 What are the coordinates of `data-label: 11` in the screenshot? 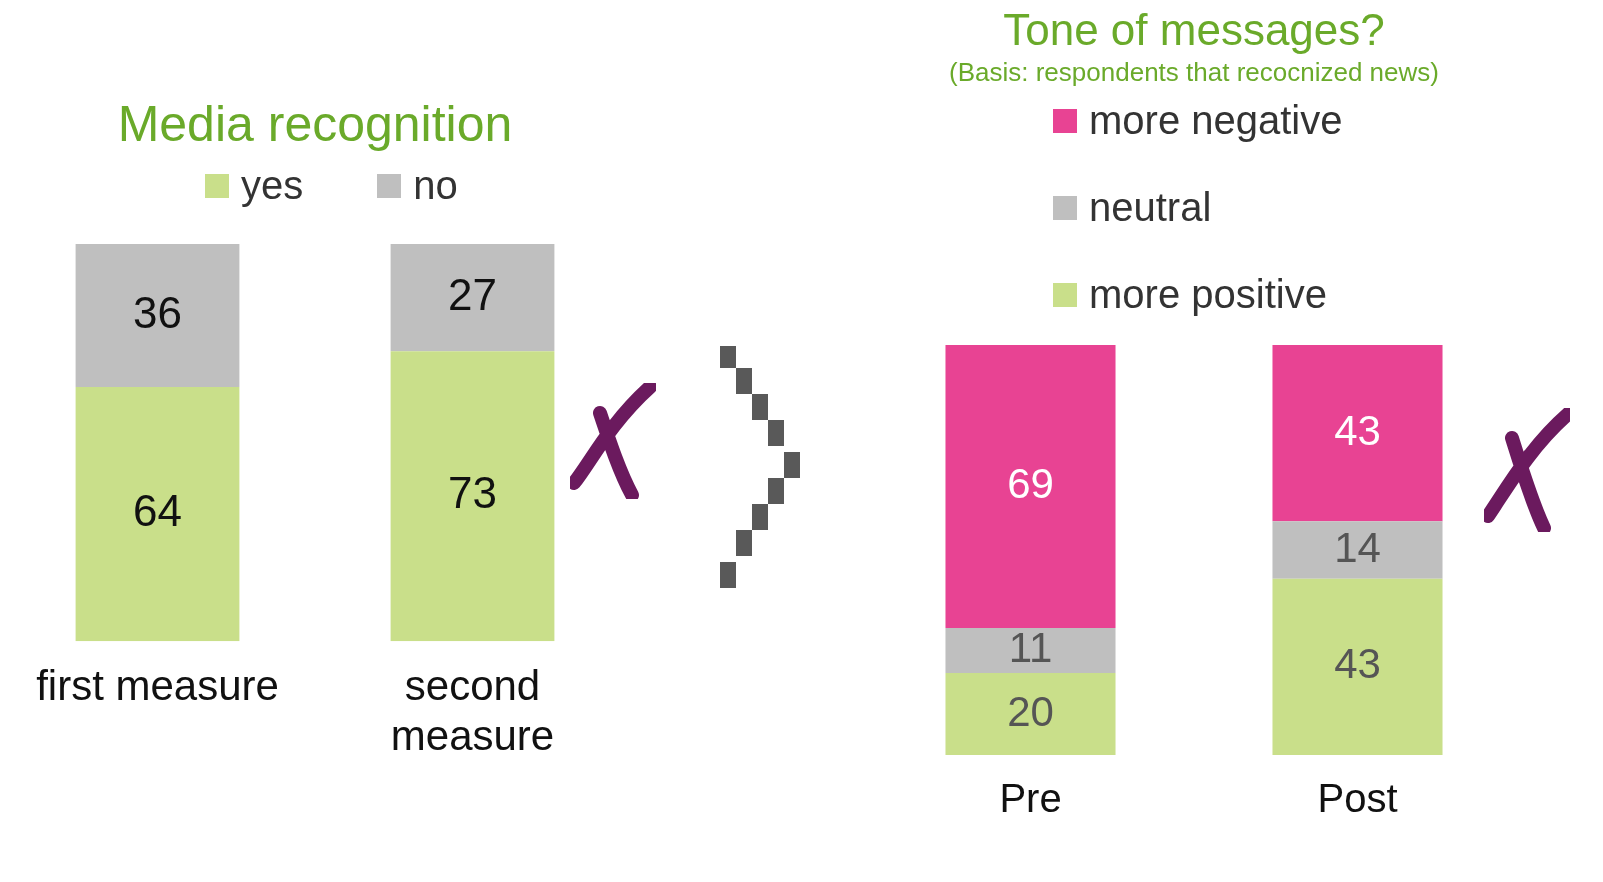 It's located at (1030, 648).